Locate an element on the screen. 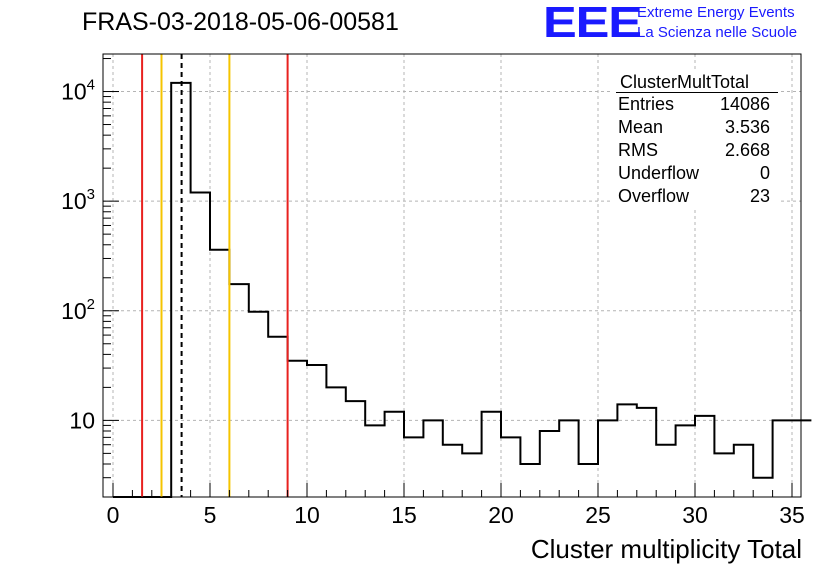  stat-value: 2.668 is located at coordinates (747, 150).